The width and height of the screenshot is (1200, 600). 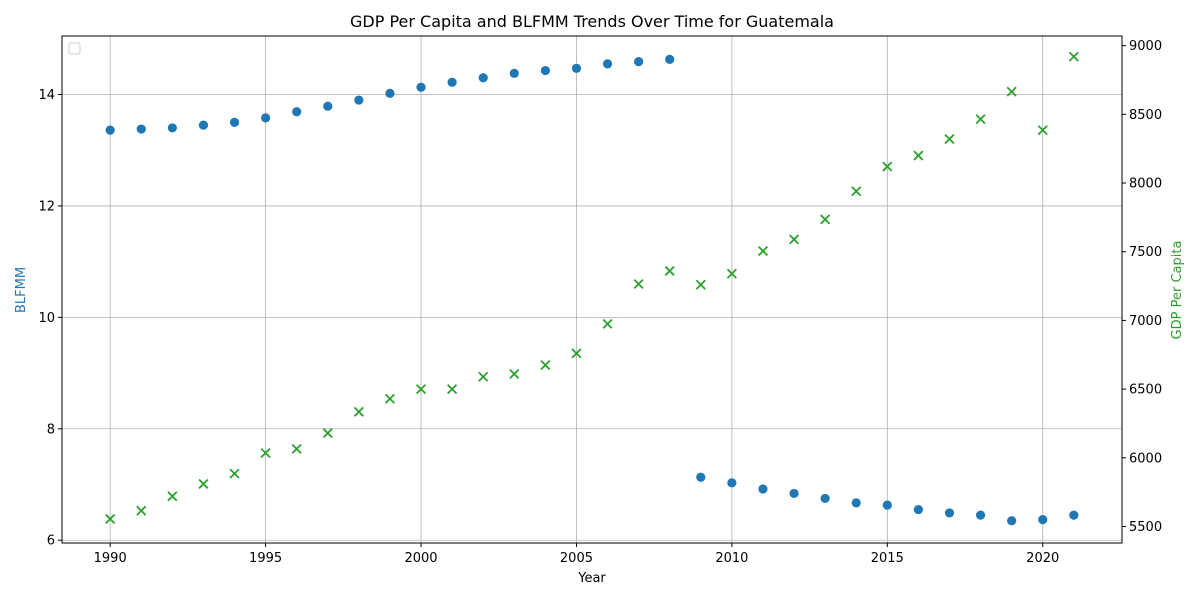 I want to click on y-left-tick-label: 6, so click(x=51, y=541).